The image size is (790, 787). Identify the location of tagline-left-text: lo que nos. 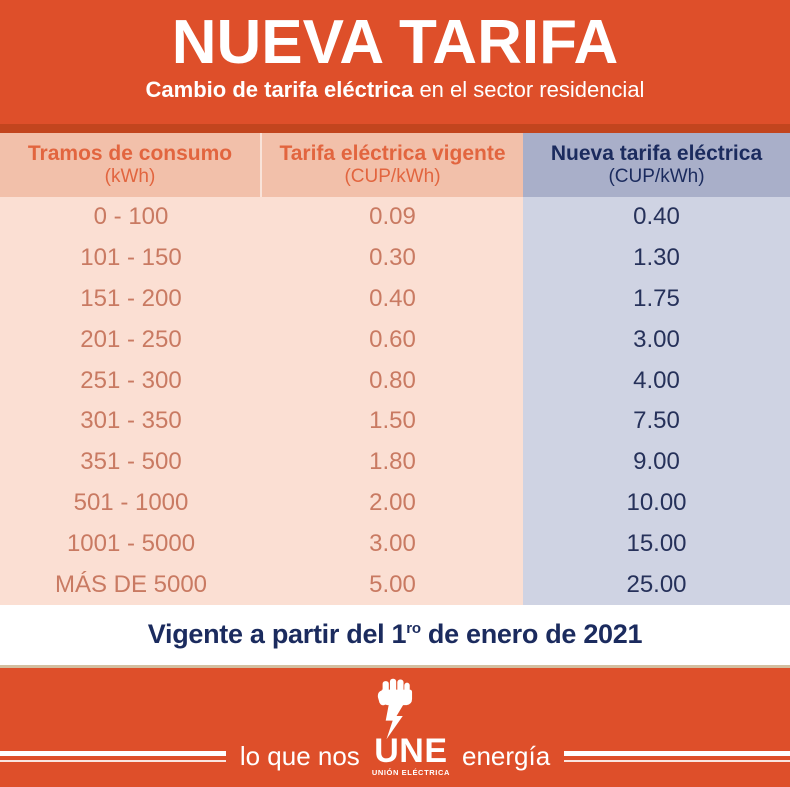
(299, 755).